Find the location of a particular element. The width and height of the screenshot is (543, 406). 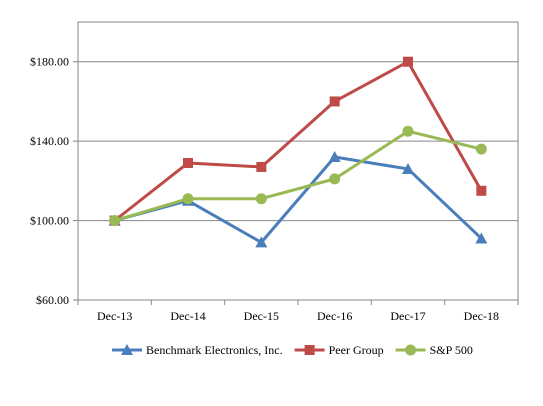

legend-item-2: S&P 500 is located at coordinates (434, 350).